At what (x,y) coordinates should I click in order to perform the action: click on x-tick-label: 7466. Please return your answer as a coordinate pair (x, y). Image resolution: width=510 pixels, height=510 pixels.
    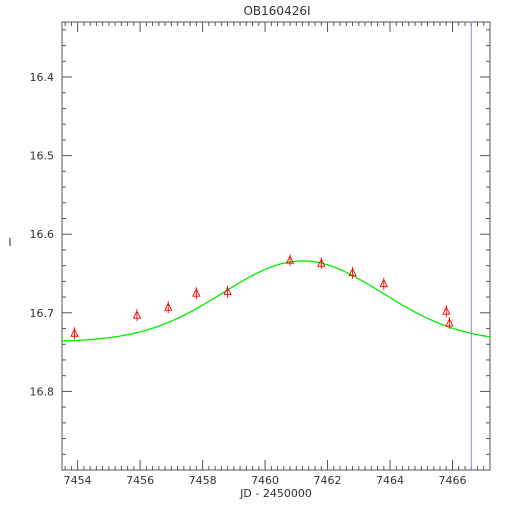
    Looking at the image, I should click on (453, 480).